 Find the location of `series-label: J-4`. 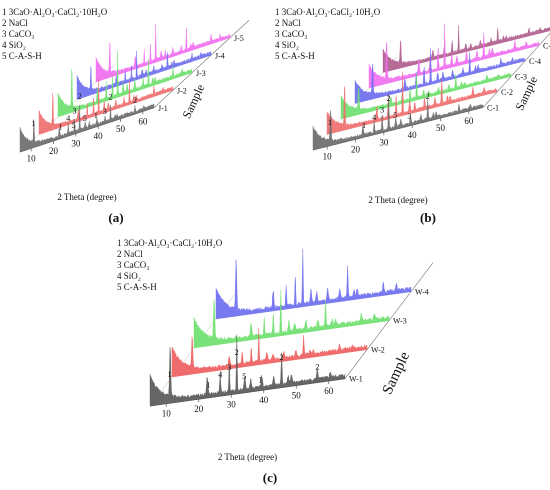

series-label: J-4 is located at coordinates (220, 55).